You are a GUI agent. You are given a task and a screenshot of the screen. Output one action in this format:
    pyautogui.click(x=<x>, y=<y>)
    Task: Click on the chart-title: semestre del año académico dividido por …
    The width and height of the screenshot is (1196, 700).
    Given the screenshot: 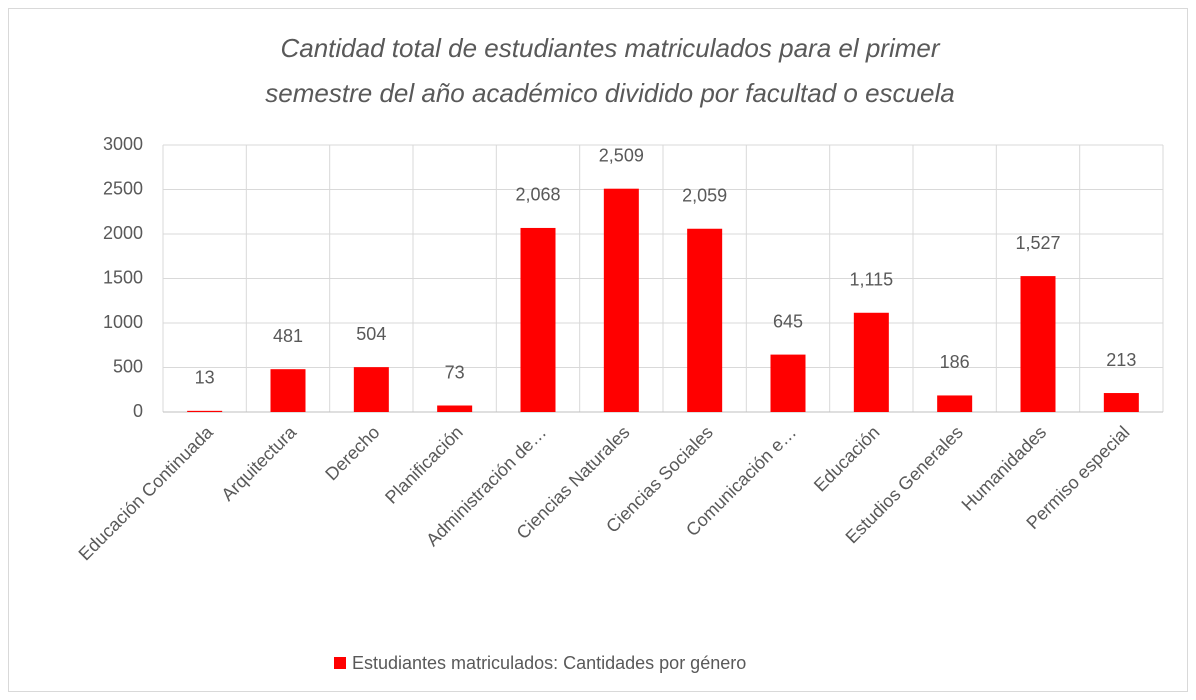 What is the action you would take?
    pyautogui.click(x=609, y=93)
    